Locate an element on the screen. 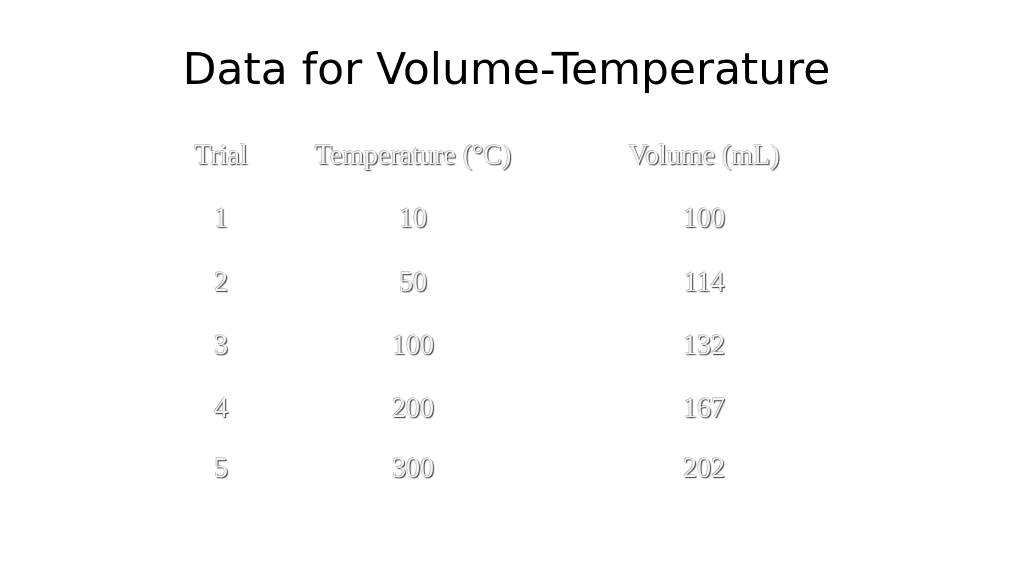  cell-trial: 1 is located at coordinates (221, 218).